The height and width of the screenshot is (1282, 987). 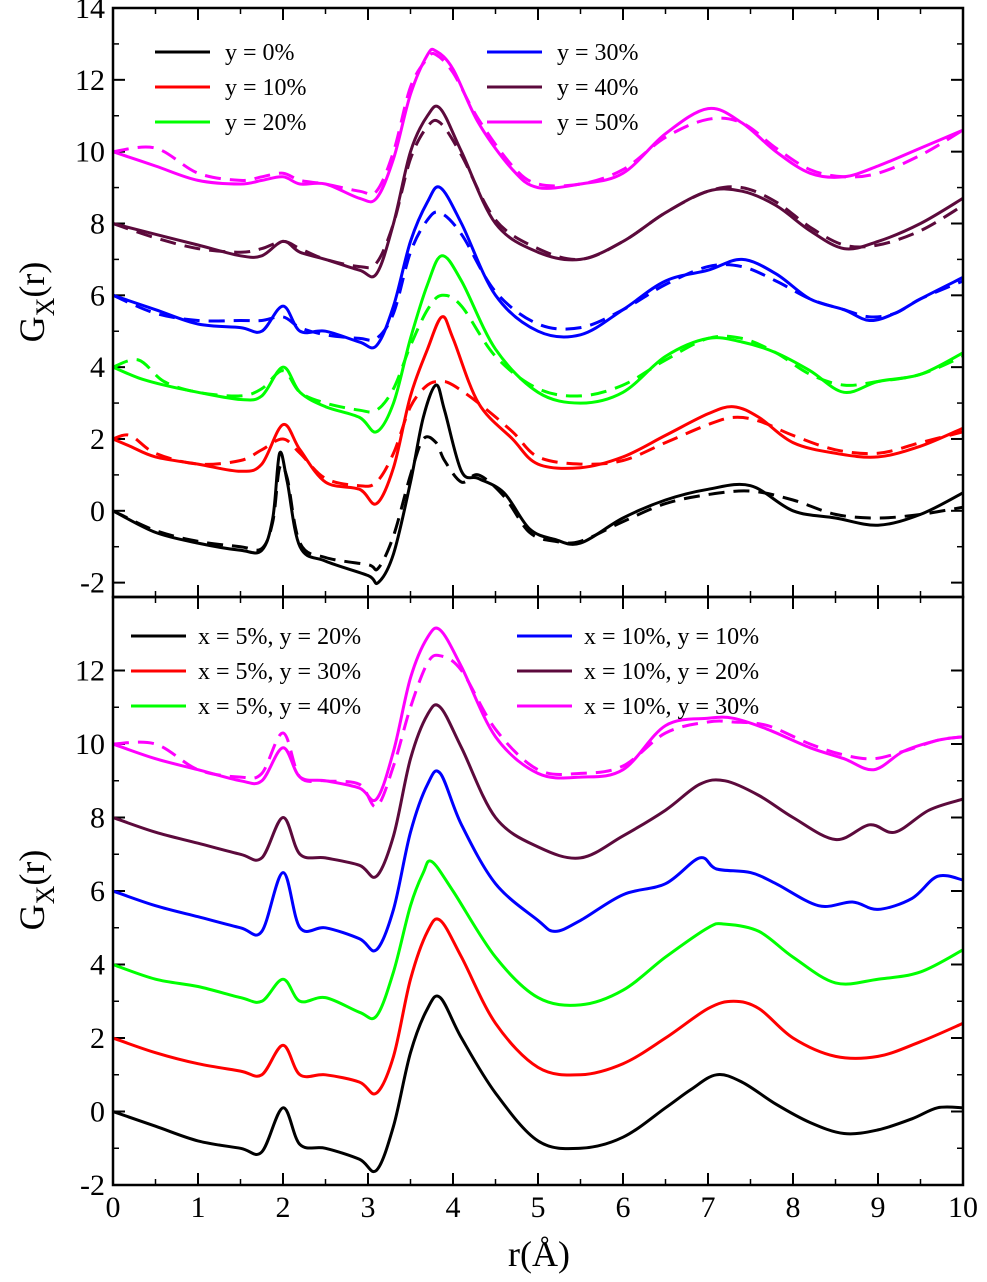 I want to click on legend-label: y = 0%, so click(x=260, y=53).